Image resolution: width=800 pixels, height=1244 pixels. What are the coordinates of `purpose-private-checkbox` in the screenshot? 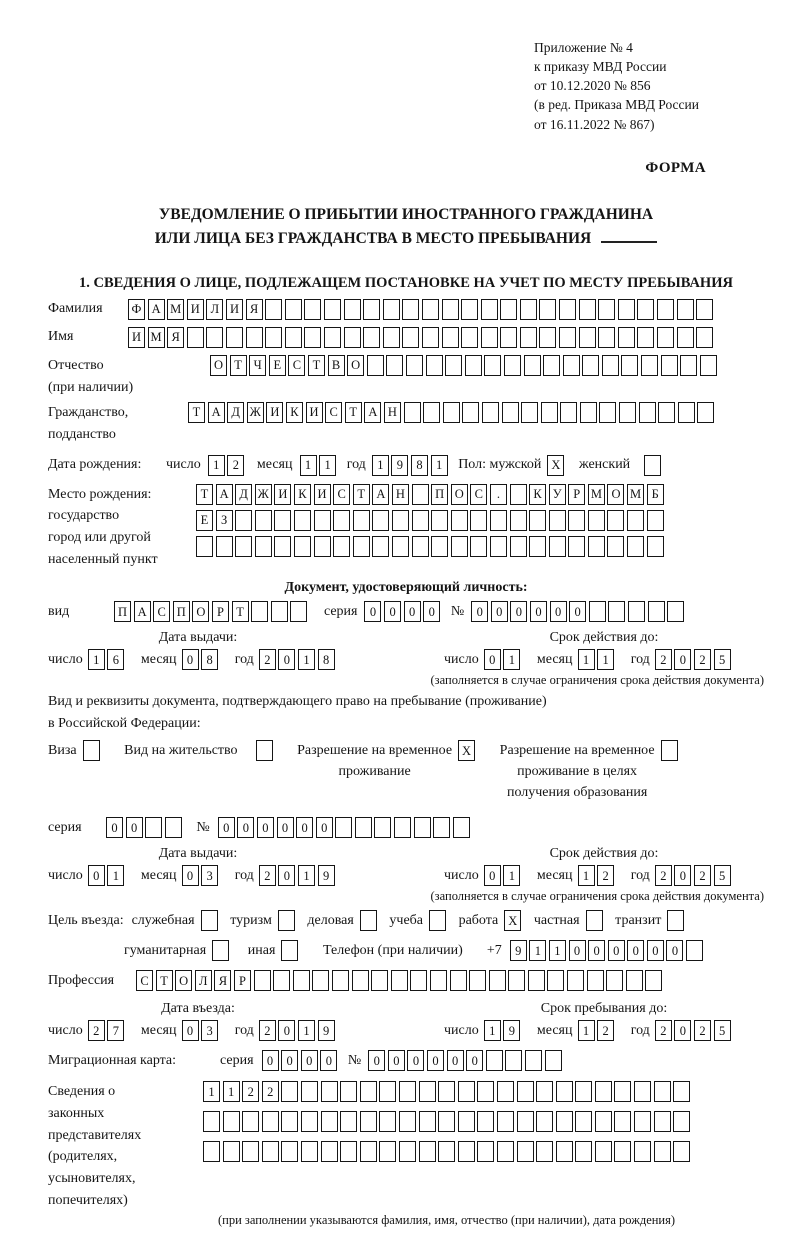 It's located at (595, 921).